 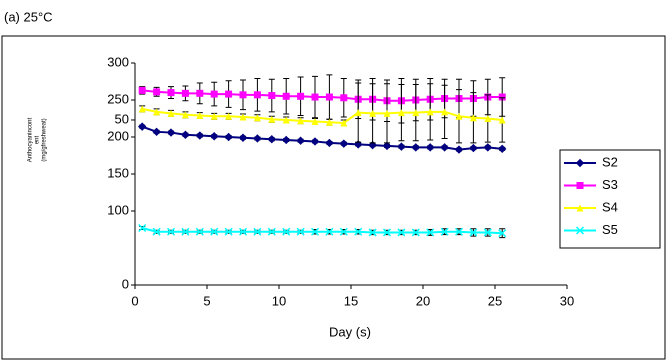 I want to click on x-tick-label: 25, so click(x=495, y=300).